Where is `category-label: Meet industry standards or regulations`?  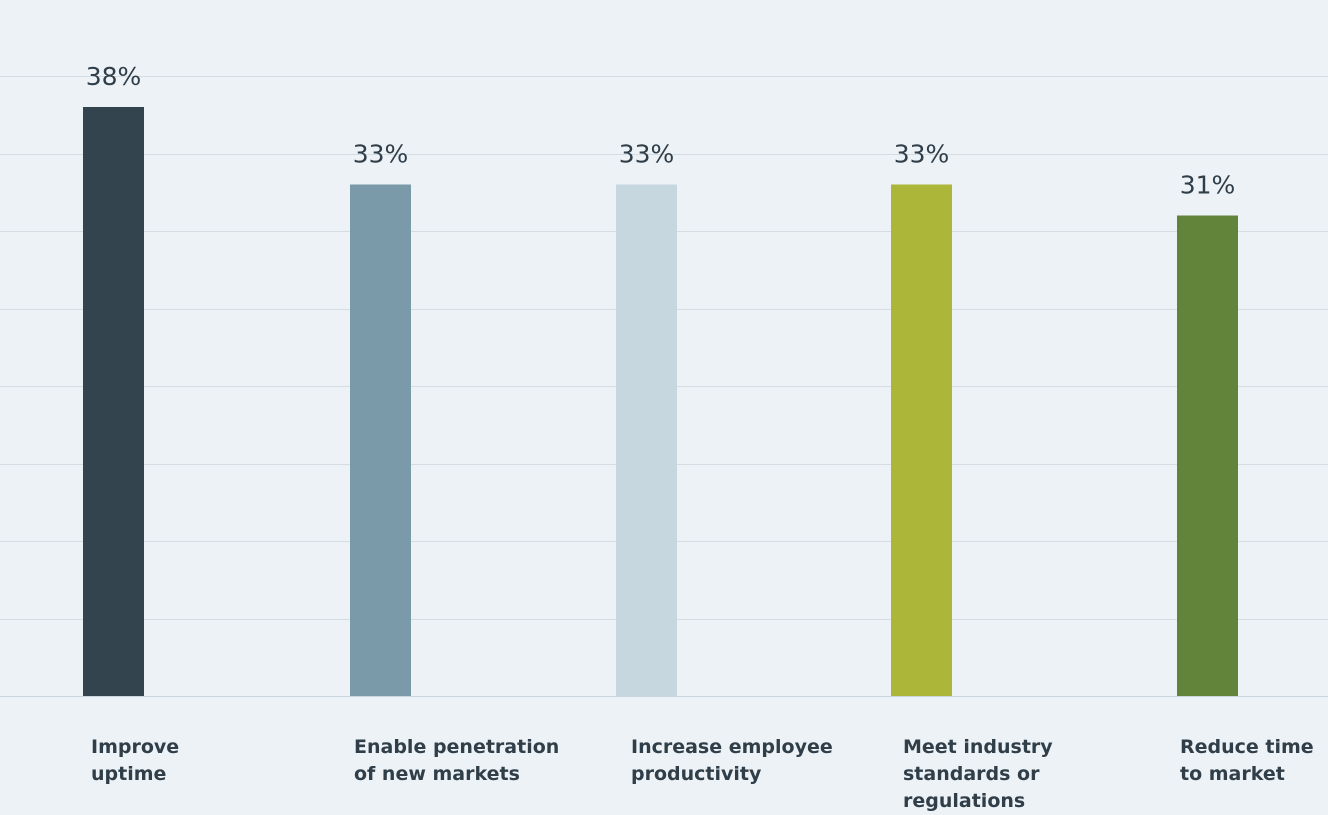 category-label: Meet industry standards or regulations is located at coordinates (978, 774).